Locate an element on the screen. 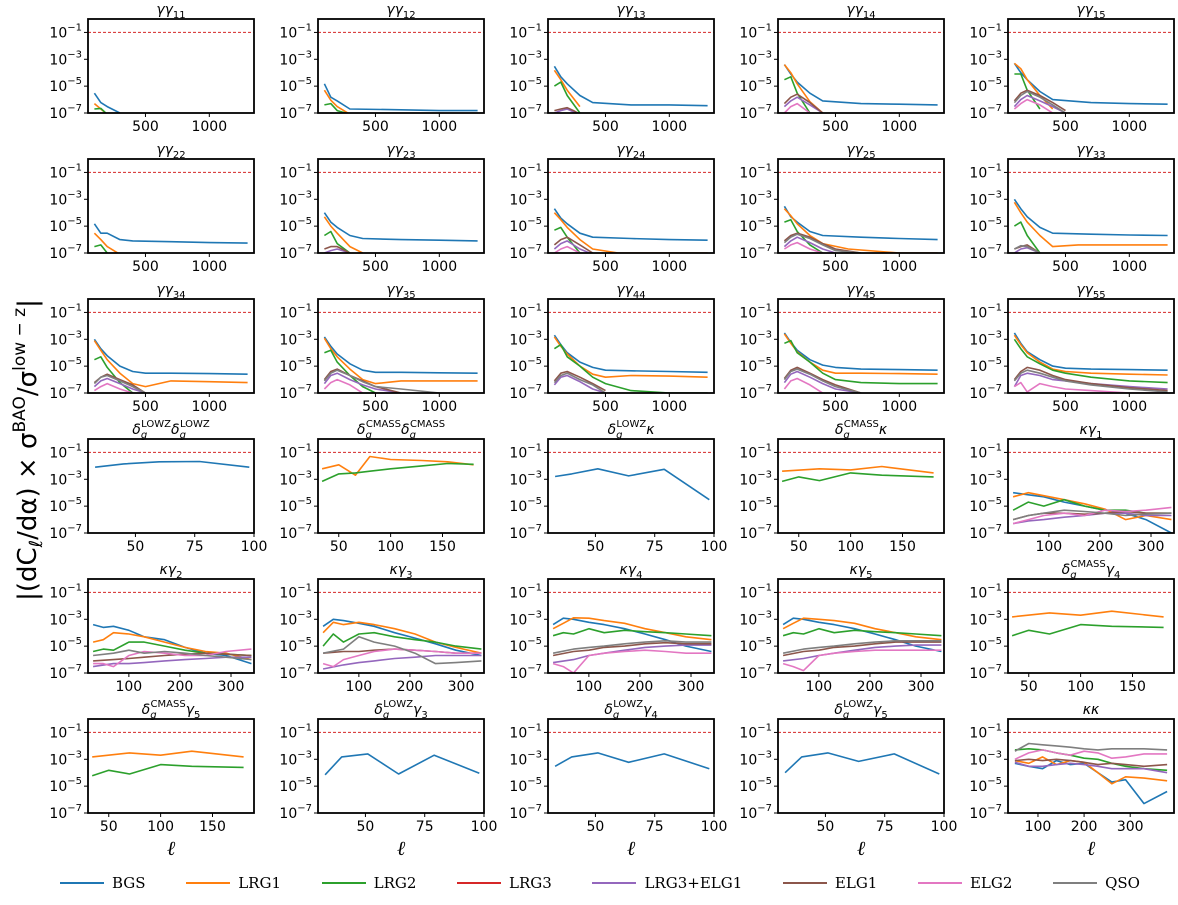  subplot-23: κγ4 10−1 10−3 10−5 10−7 100 200 300 is located at coordinates (612, 628).